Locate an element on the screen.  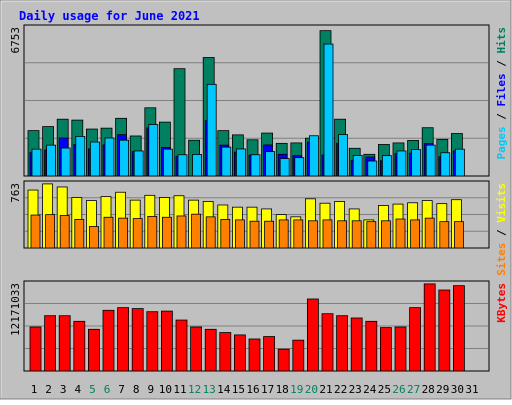
x-tick-label-day-31: 31 is located at coordinates (471, 389).